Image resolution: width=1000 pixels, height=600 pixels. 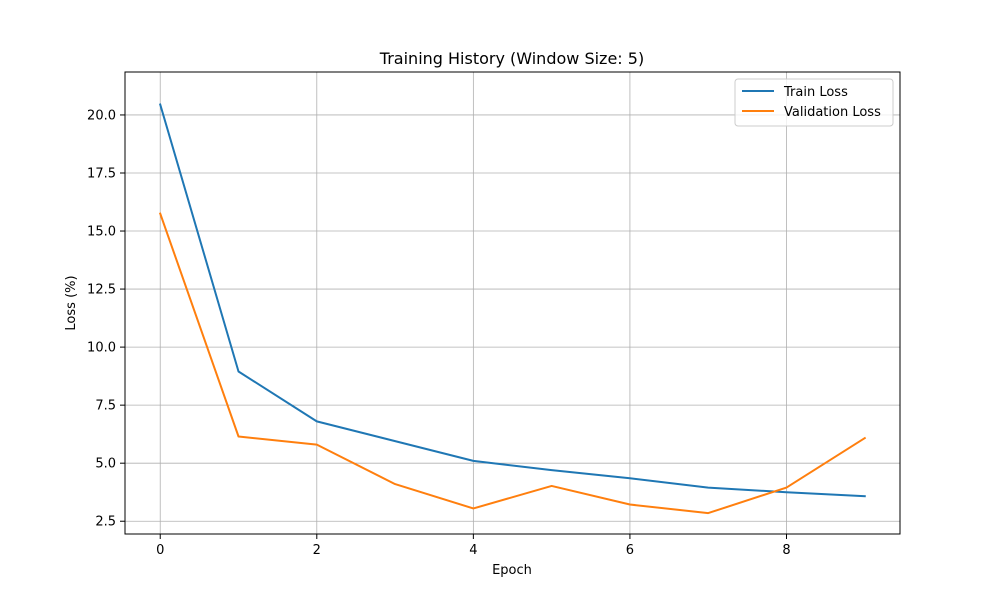 I want to click on y-tick-label: 17.5, so click(x=101, y=173).